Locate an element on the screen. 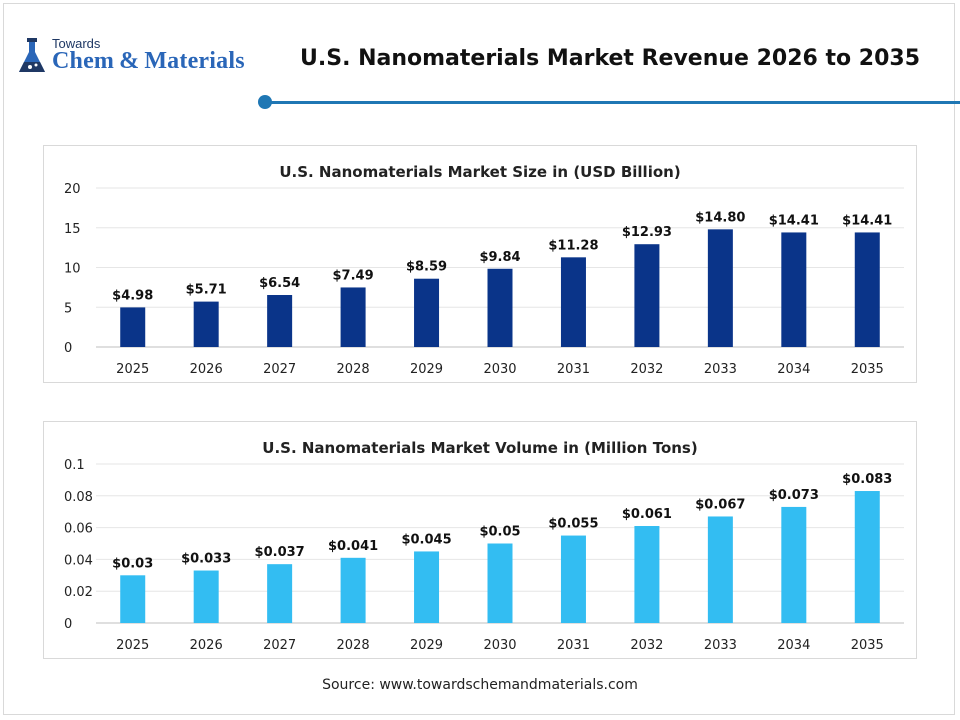  y-tick-label: 20 is located at coordinates (72, 189).